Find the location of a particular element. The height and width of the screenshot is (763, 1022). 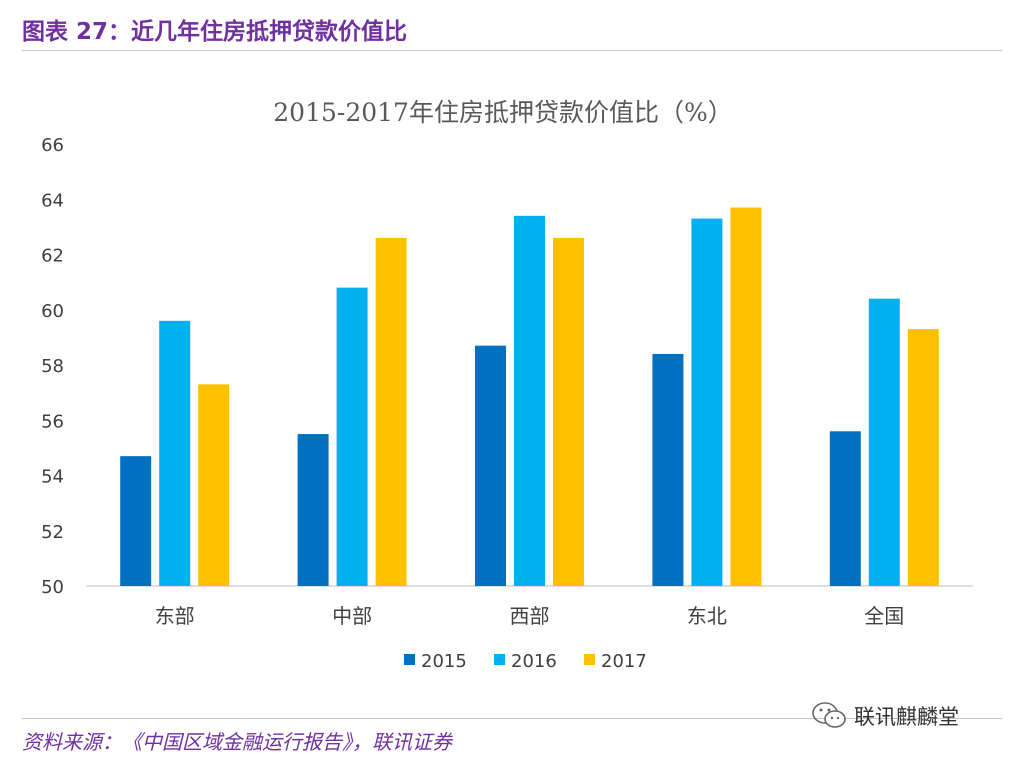

category-labels: 东部 中部 西部 东北 全国 is located at coordinates (530, 616).